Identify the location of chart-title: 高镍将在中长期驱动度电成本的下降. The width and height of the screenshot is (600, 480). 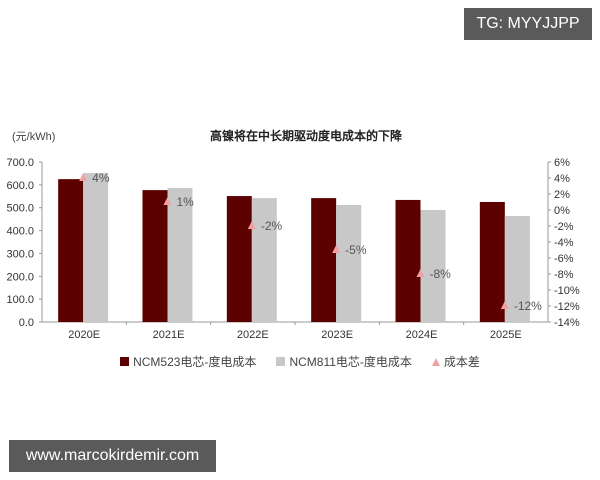
(300, 135).